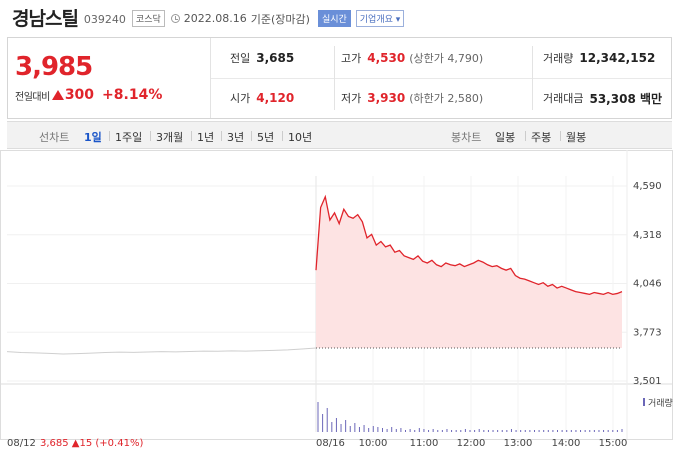 The image size is (680, 461). Describe the element at coordinates (57, 95) in the screenshot. I see `up-triangle-icon` at that location.